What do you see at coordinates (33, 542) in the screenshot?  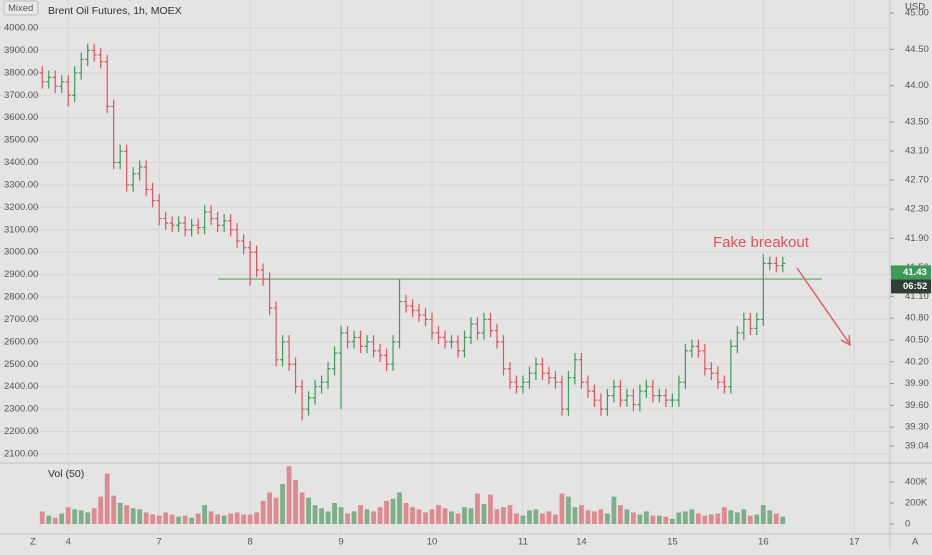 I see `edge-label: Z` at bounding box center [33, 542].